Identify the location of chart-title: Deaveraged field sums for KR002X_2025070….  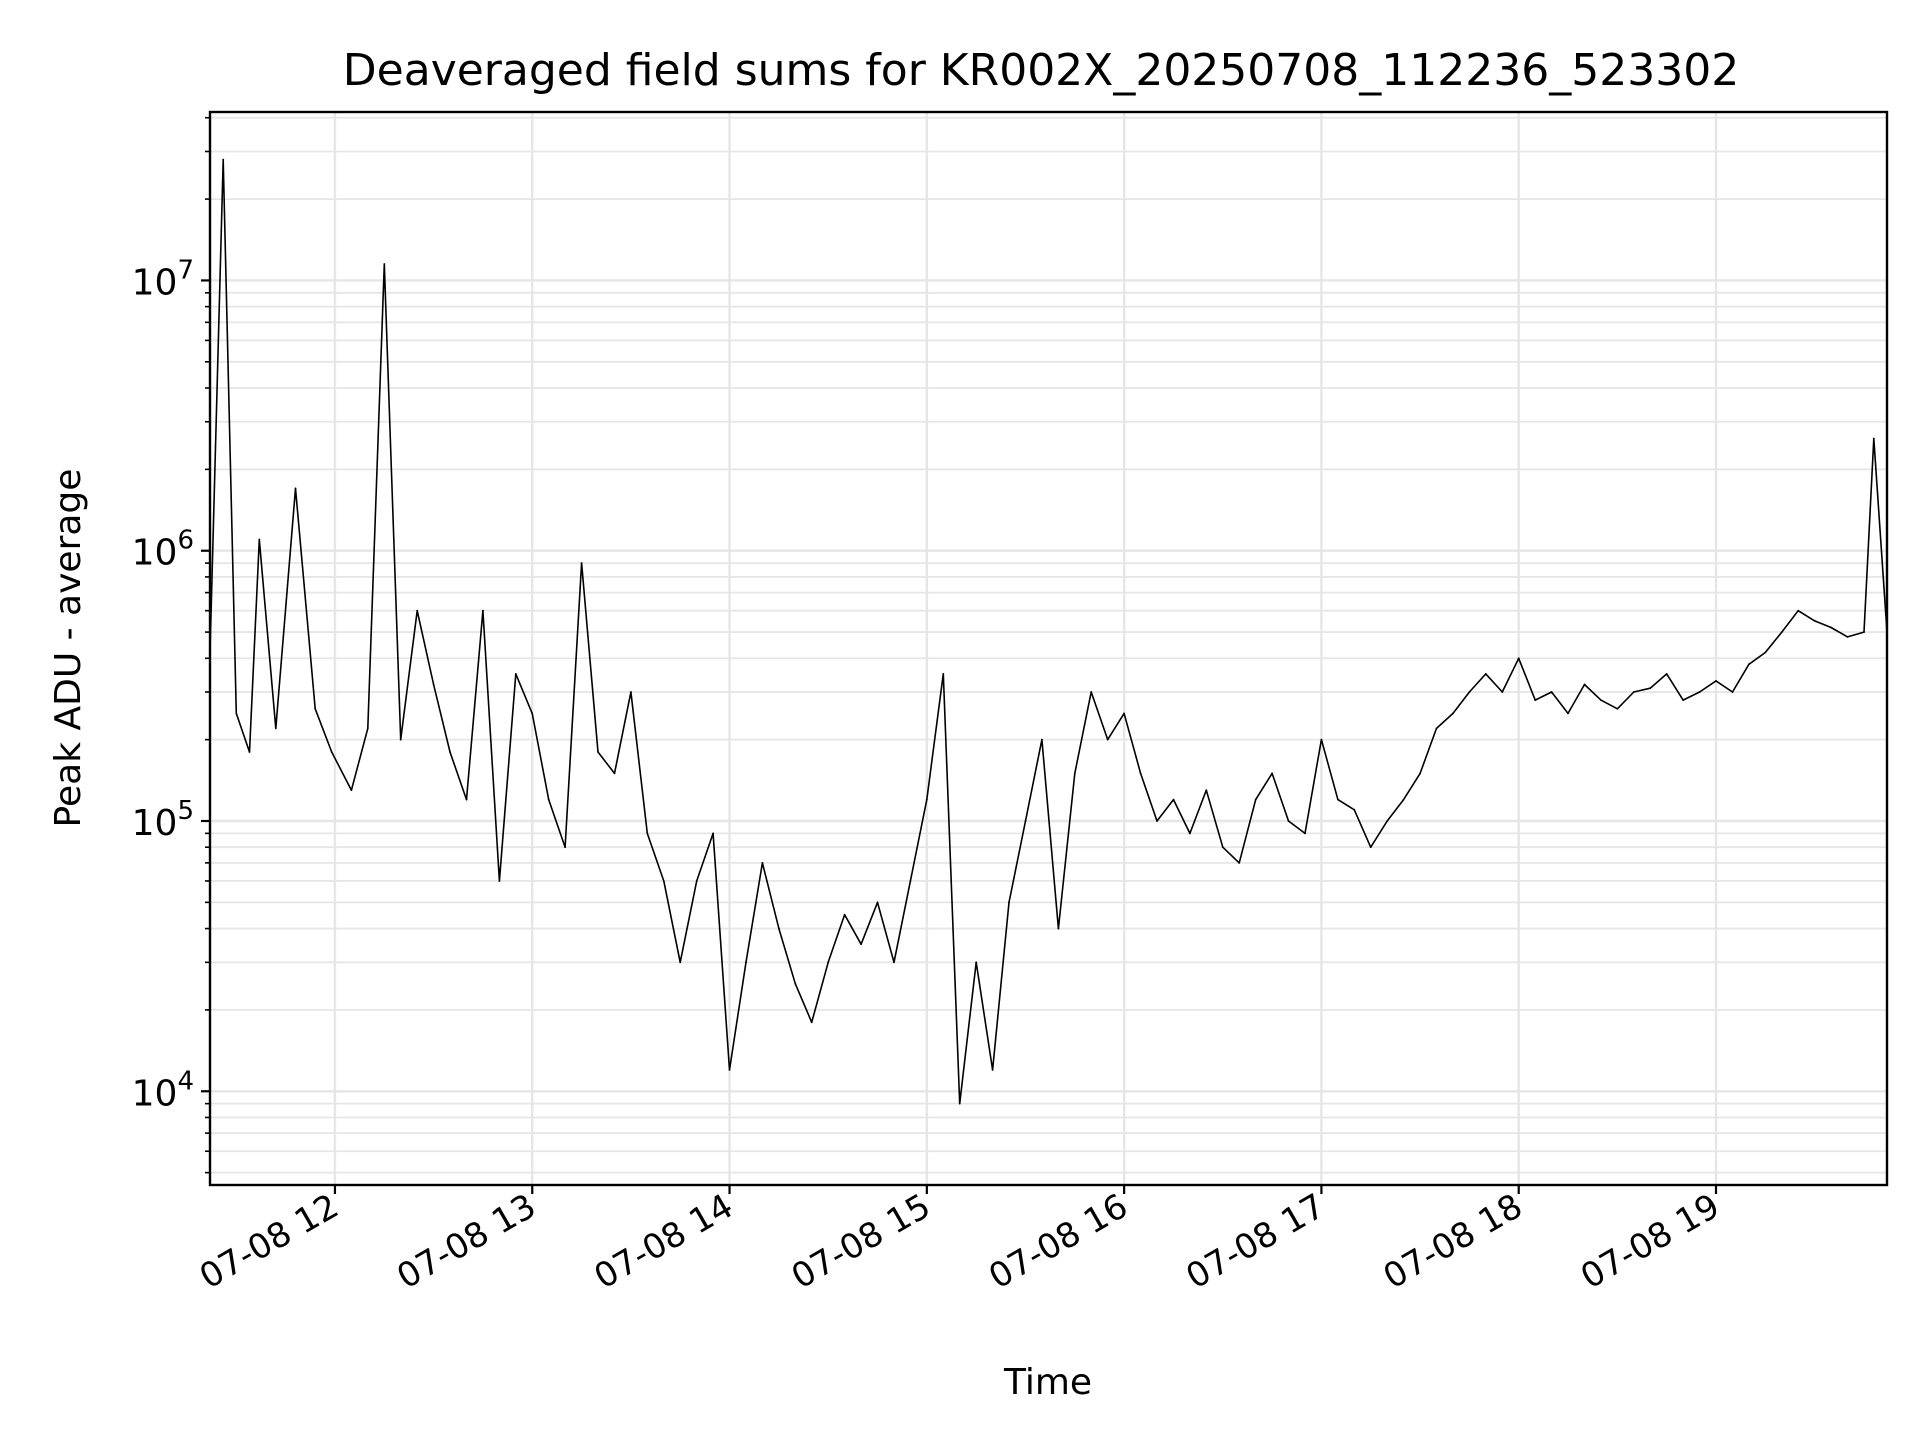
(1041, 70).